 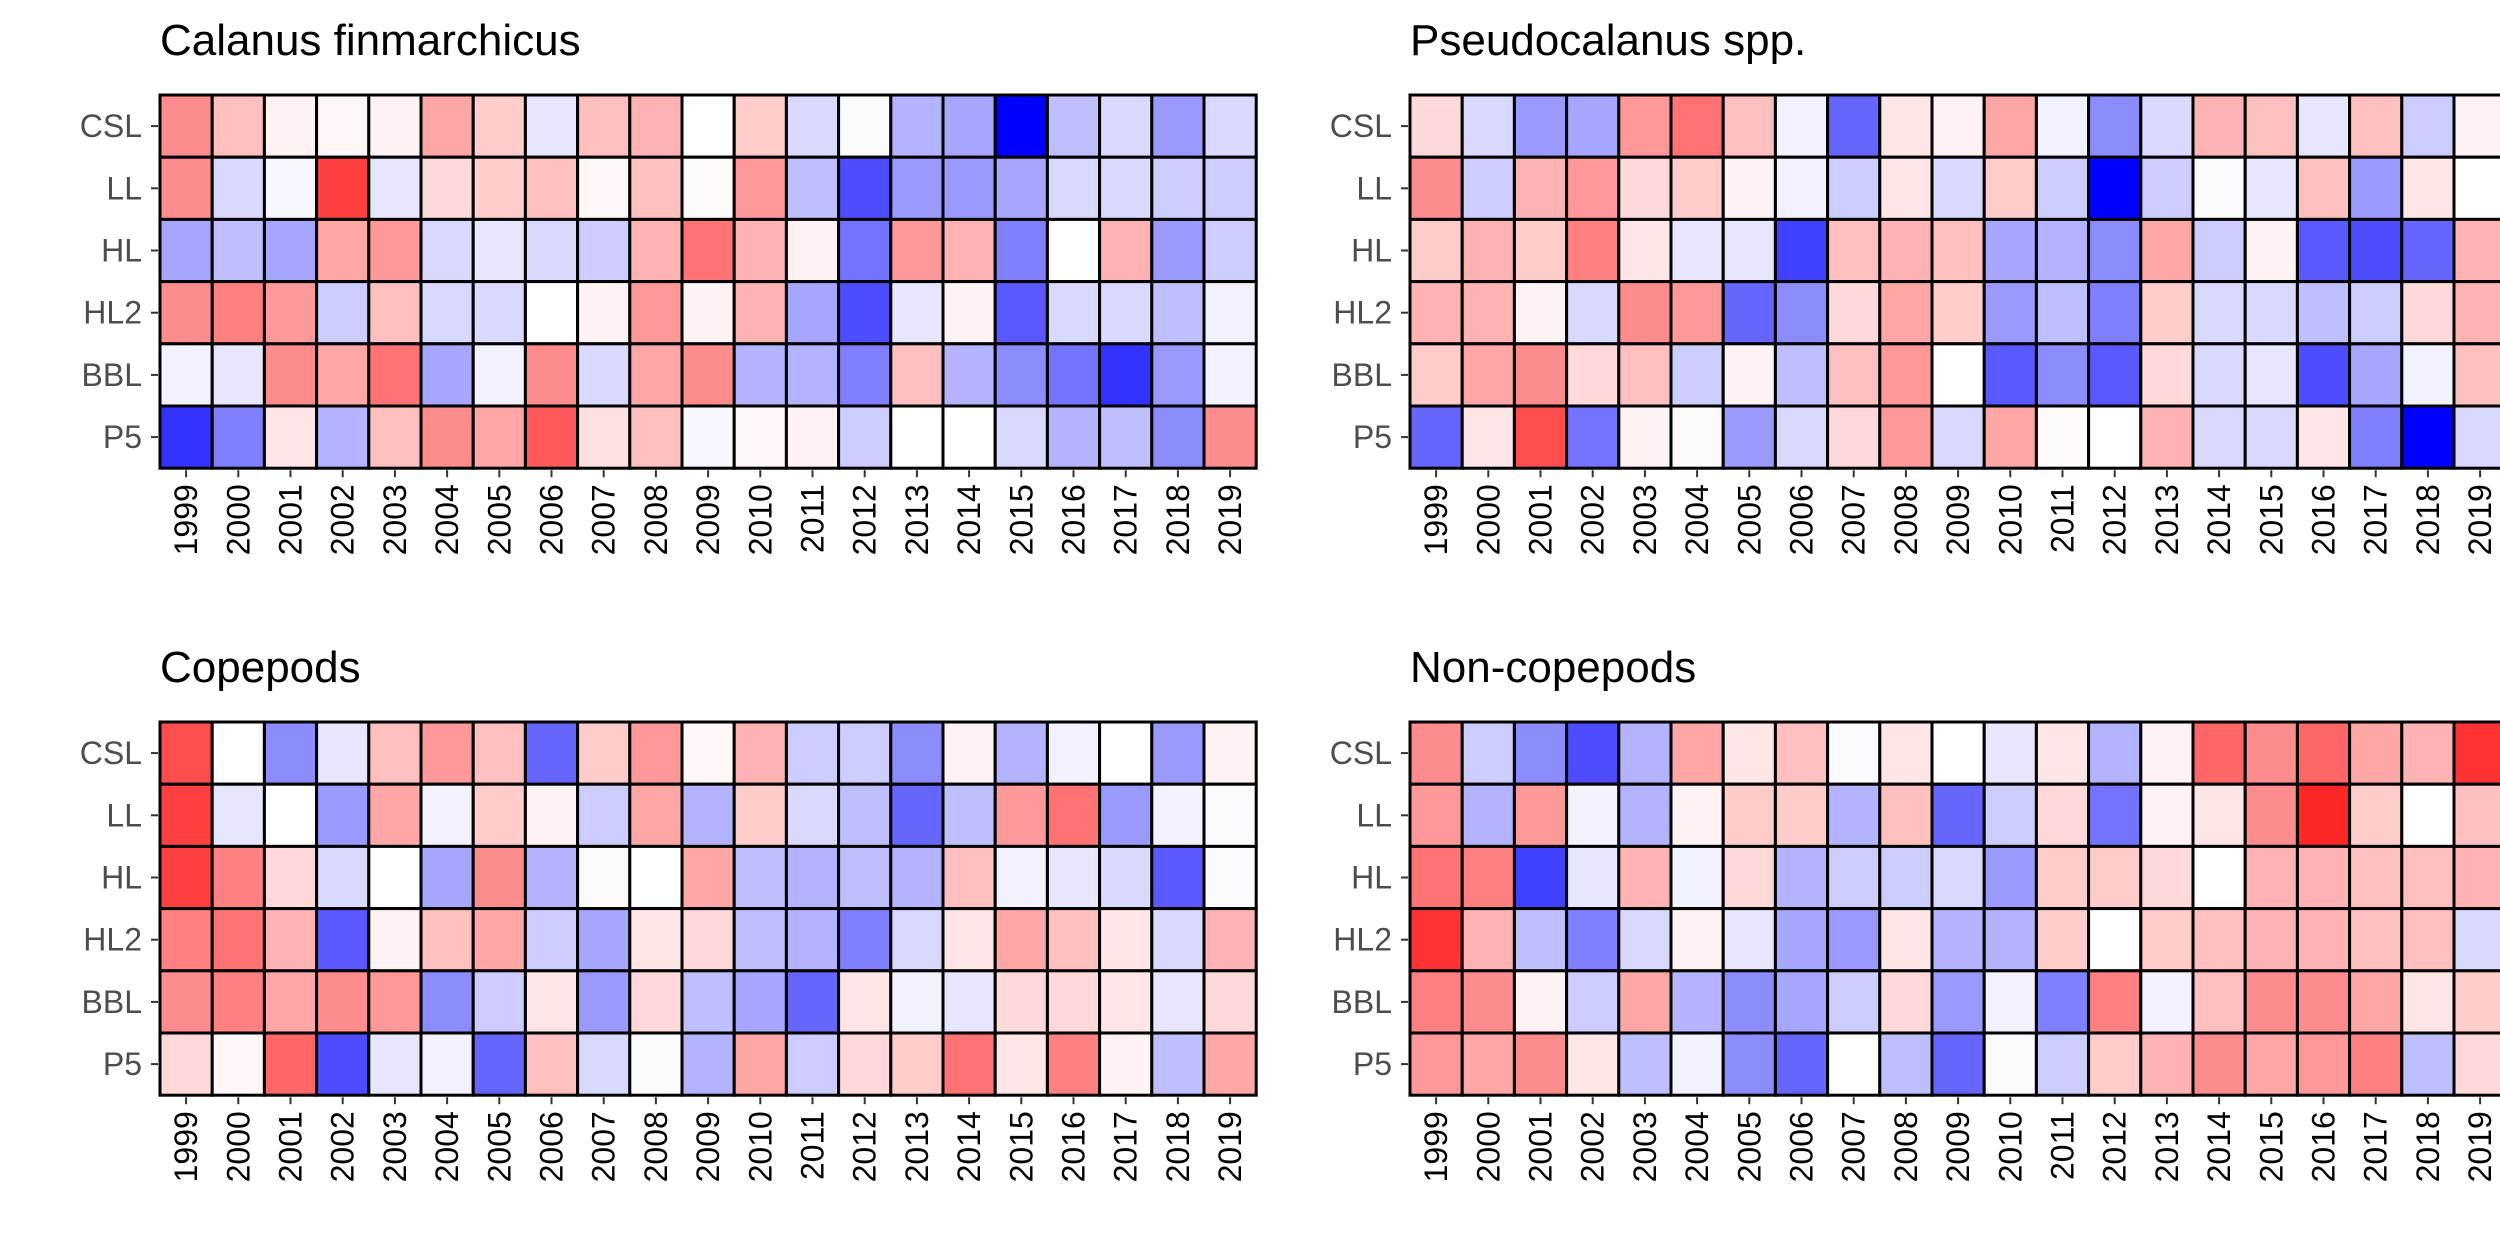 What do you see at coordinates (1073, 940) in the screenshot?
I see `heatmap-cell-hl2-2016` at bounding box center [1073, 940].